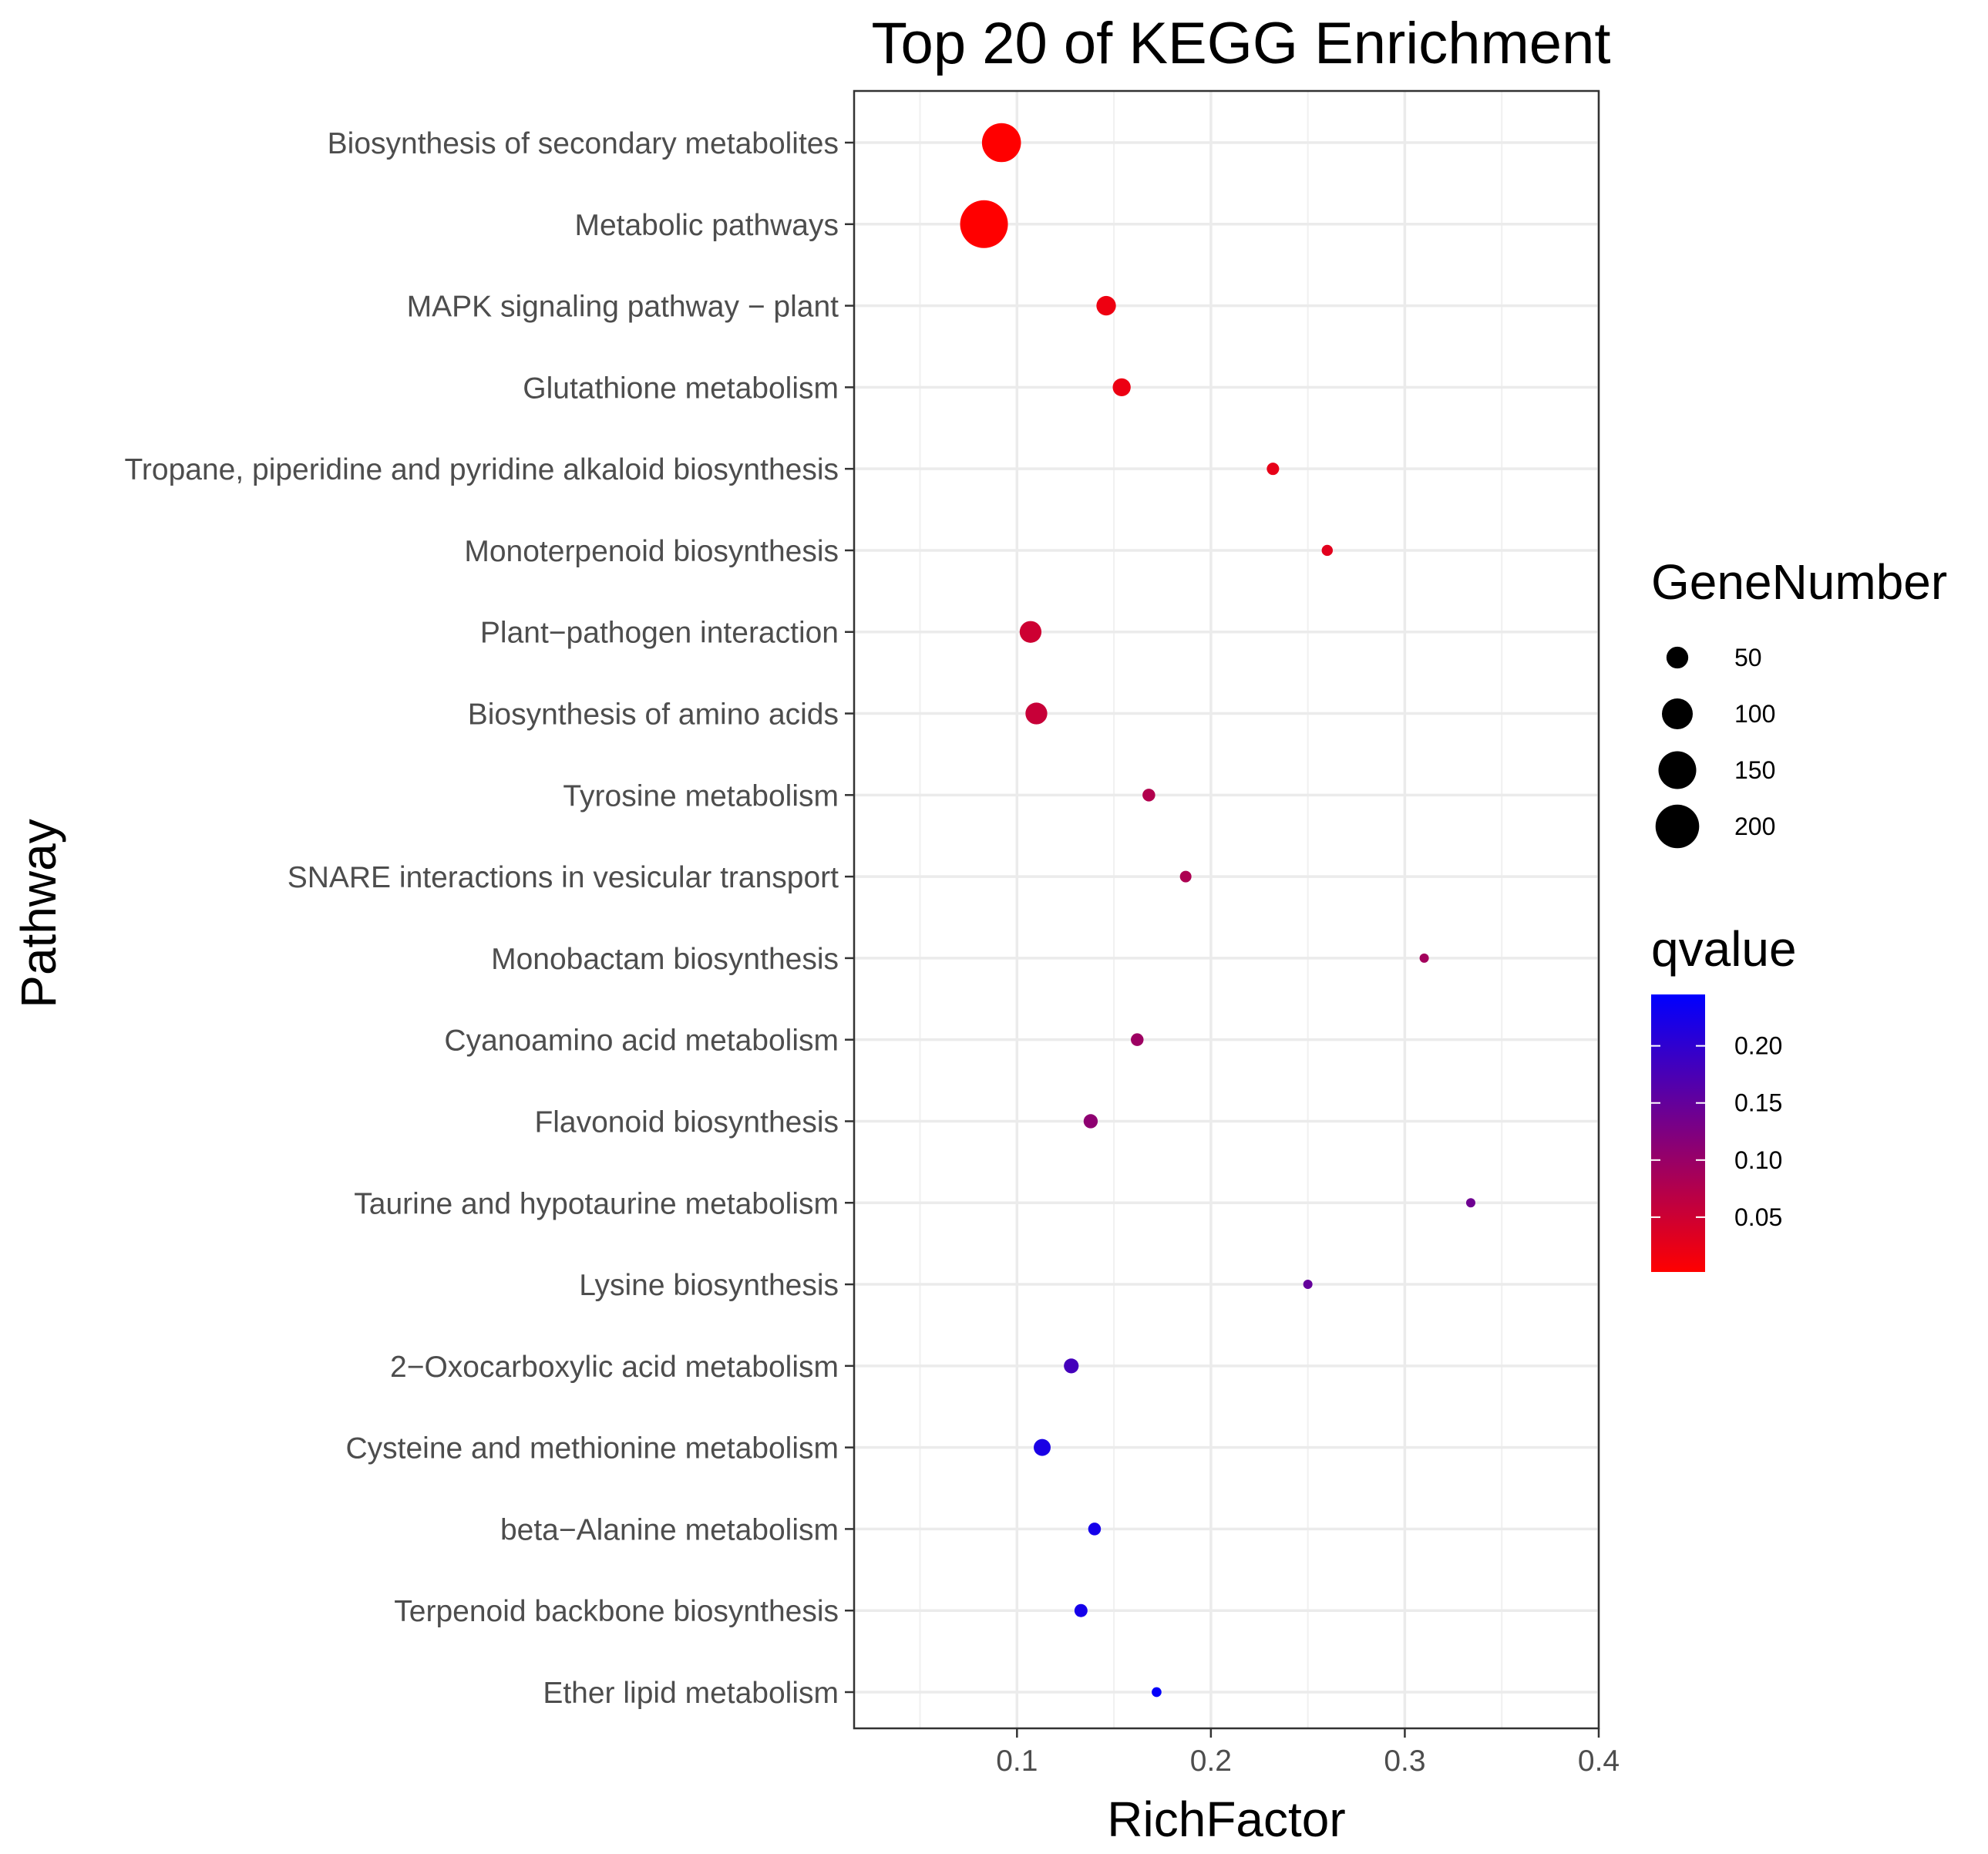 The height and width of the screenshot is (1854, 1988). Describe the element at coordinates (670, 1529) in the screenshot. I see `y-tick-label: beta−Alanine metabolism` at that location.